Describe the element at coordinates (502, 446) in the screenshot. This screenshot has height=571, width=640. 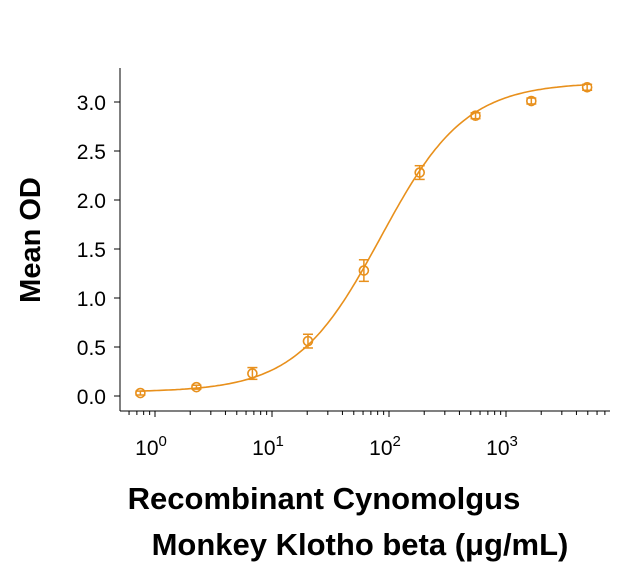
I see `x-tick-label: 10³` at that location.